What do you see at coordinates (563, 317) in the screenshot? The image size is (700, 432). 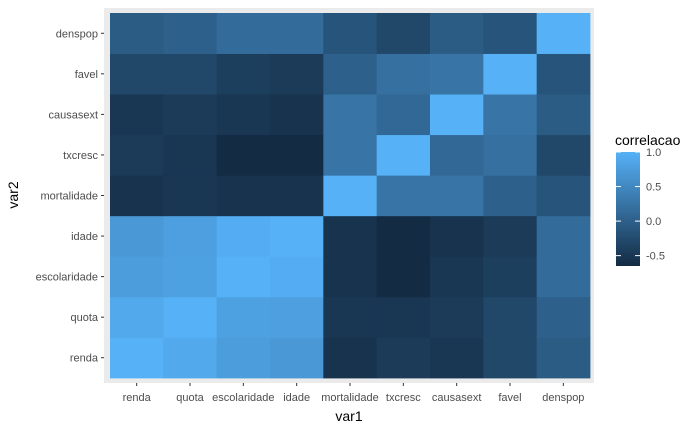 I see `heatmap-cell-quota-denspop` at bounding box center [563, 317].